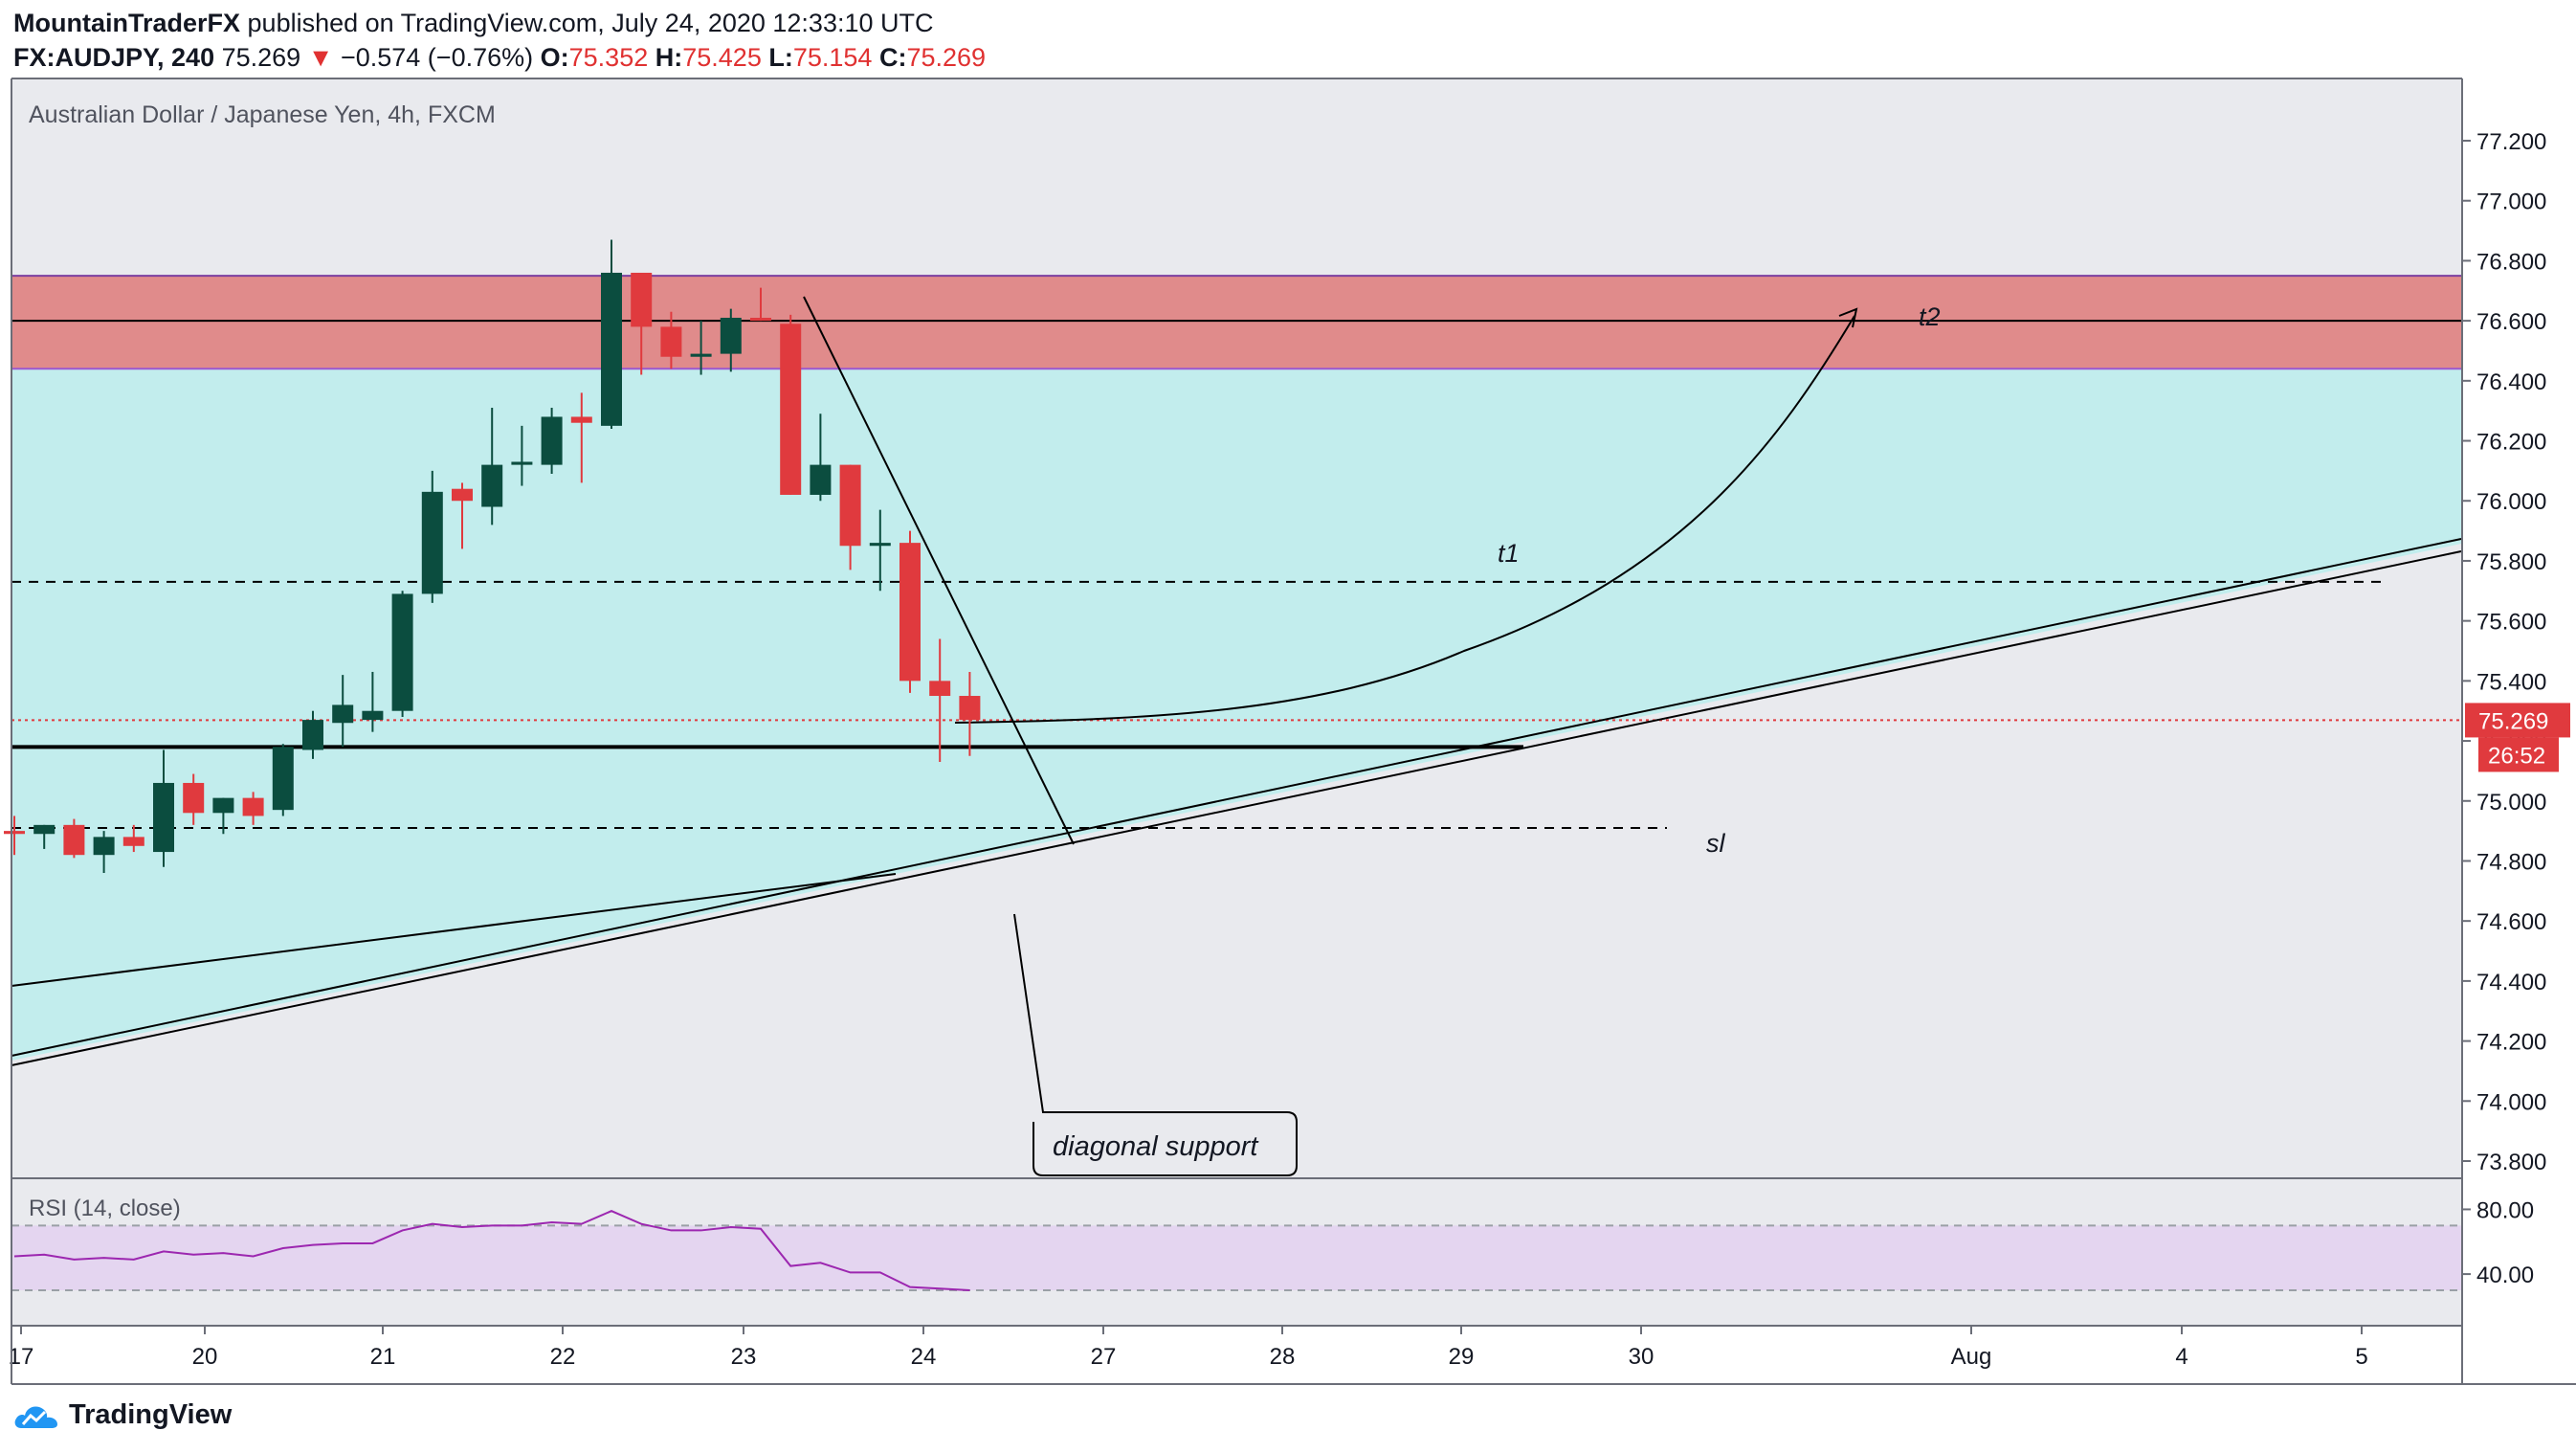 The image size is (2576, 1453). I want to click on close-label: C:, so click(892, 57).